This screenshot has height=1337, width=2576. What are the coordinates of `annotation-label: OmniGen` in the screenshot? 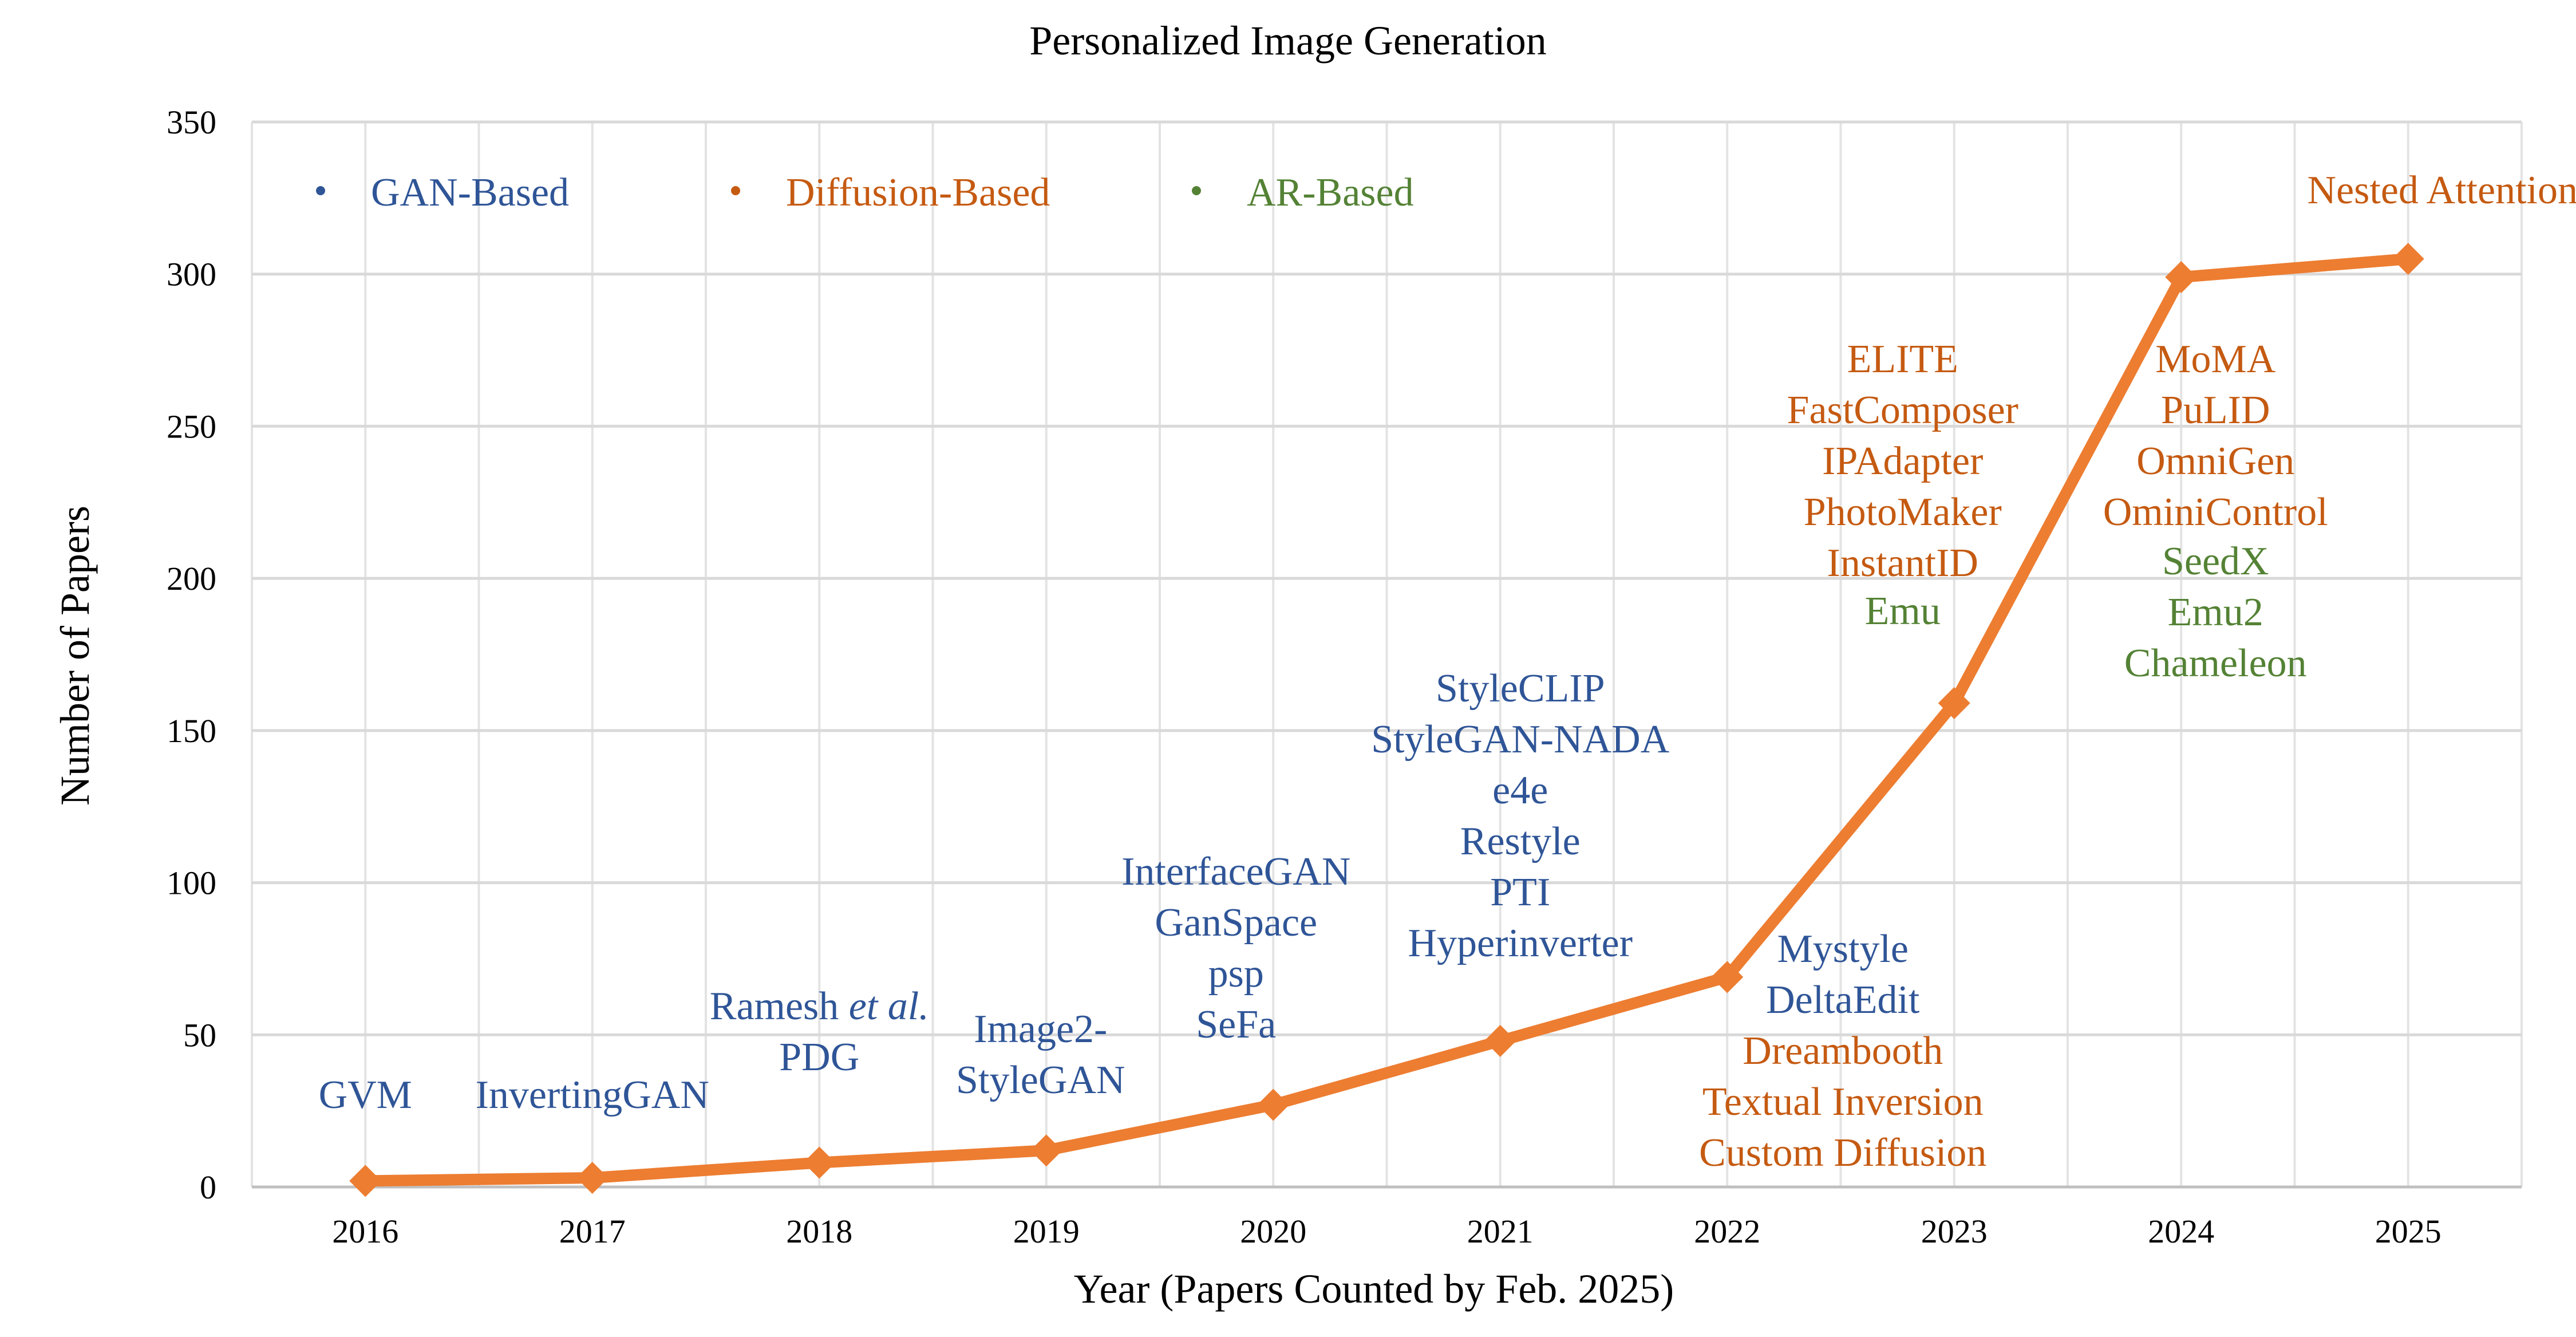 It's located at (2215, 461).